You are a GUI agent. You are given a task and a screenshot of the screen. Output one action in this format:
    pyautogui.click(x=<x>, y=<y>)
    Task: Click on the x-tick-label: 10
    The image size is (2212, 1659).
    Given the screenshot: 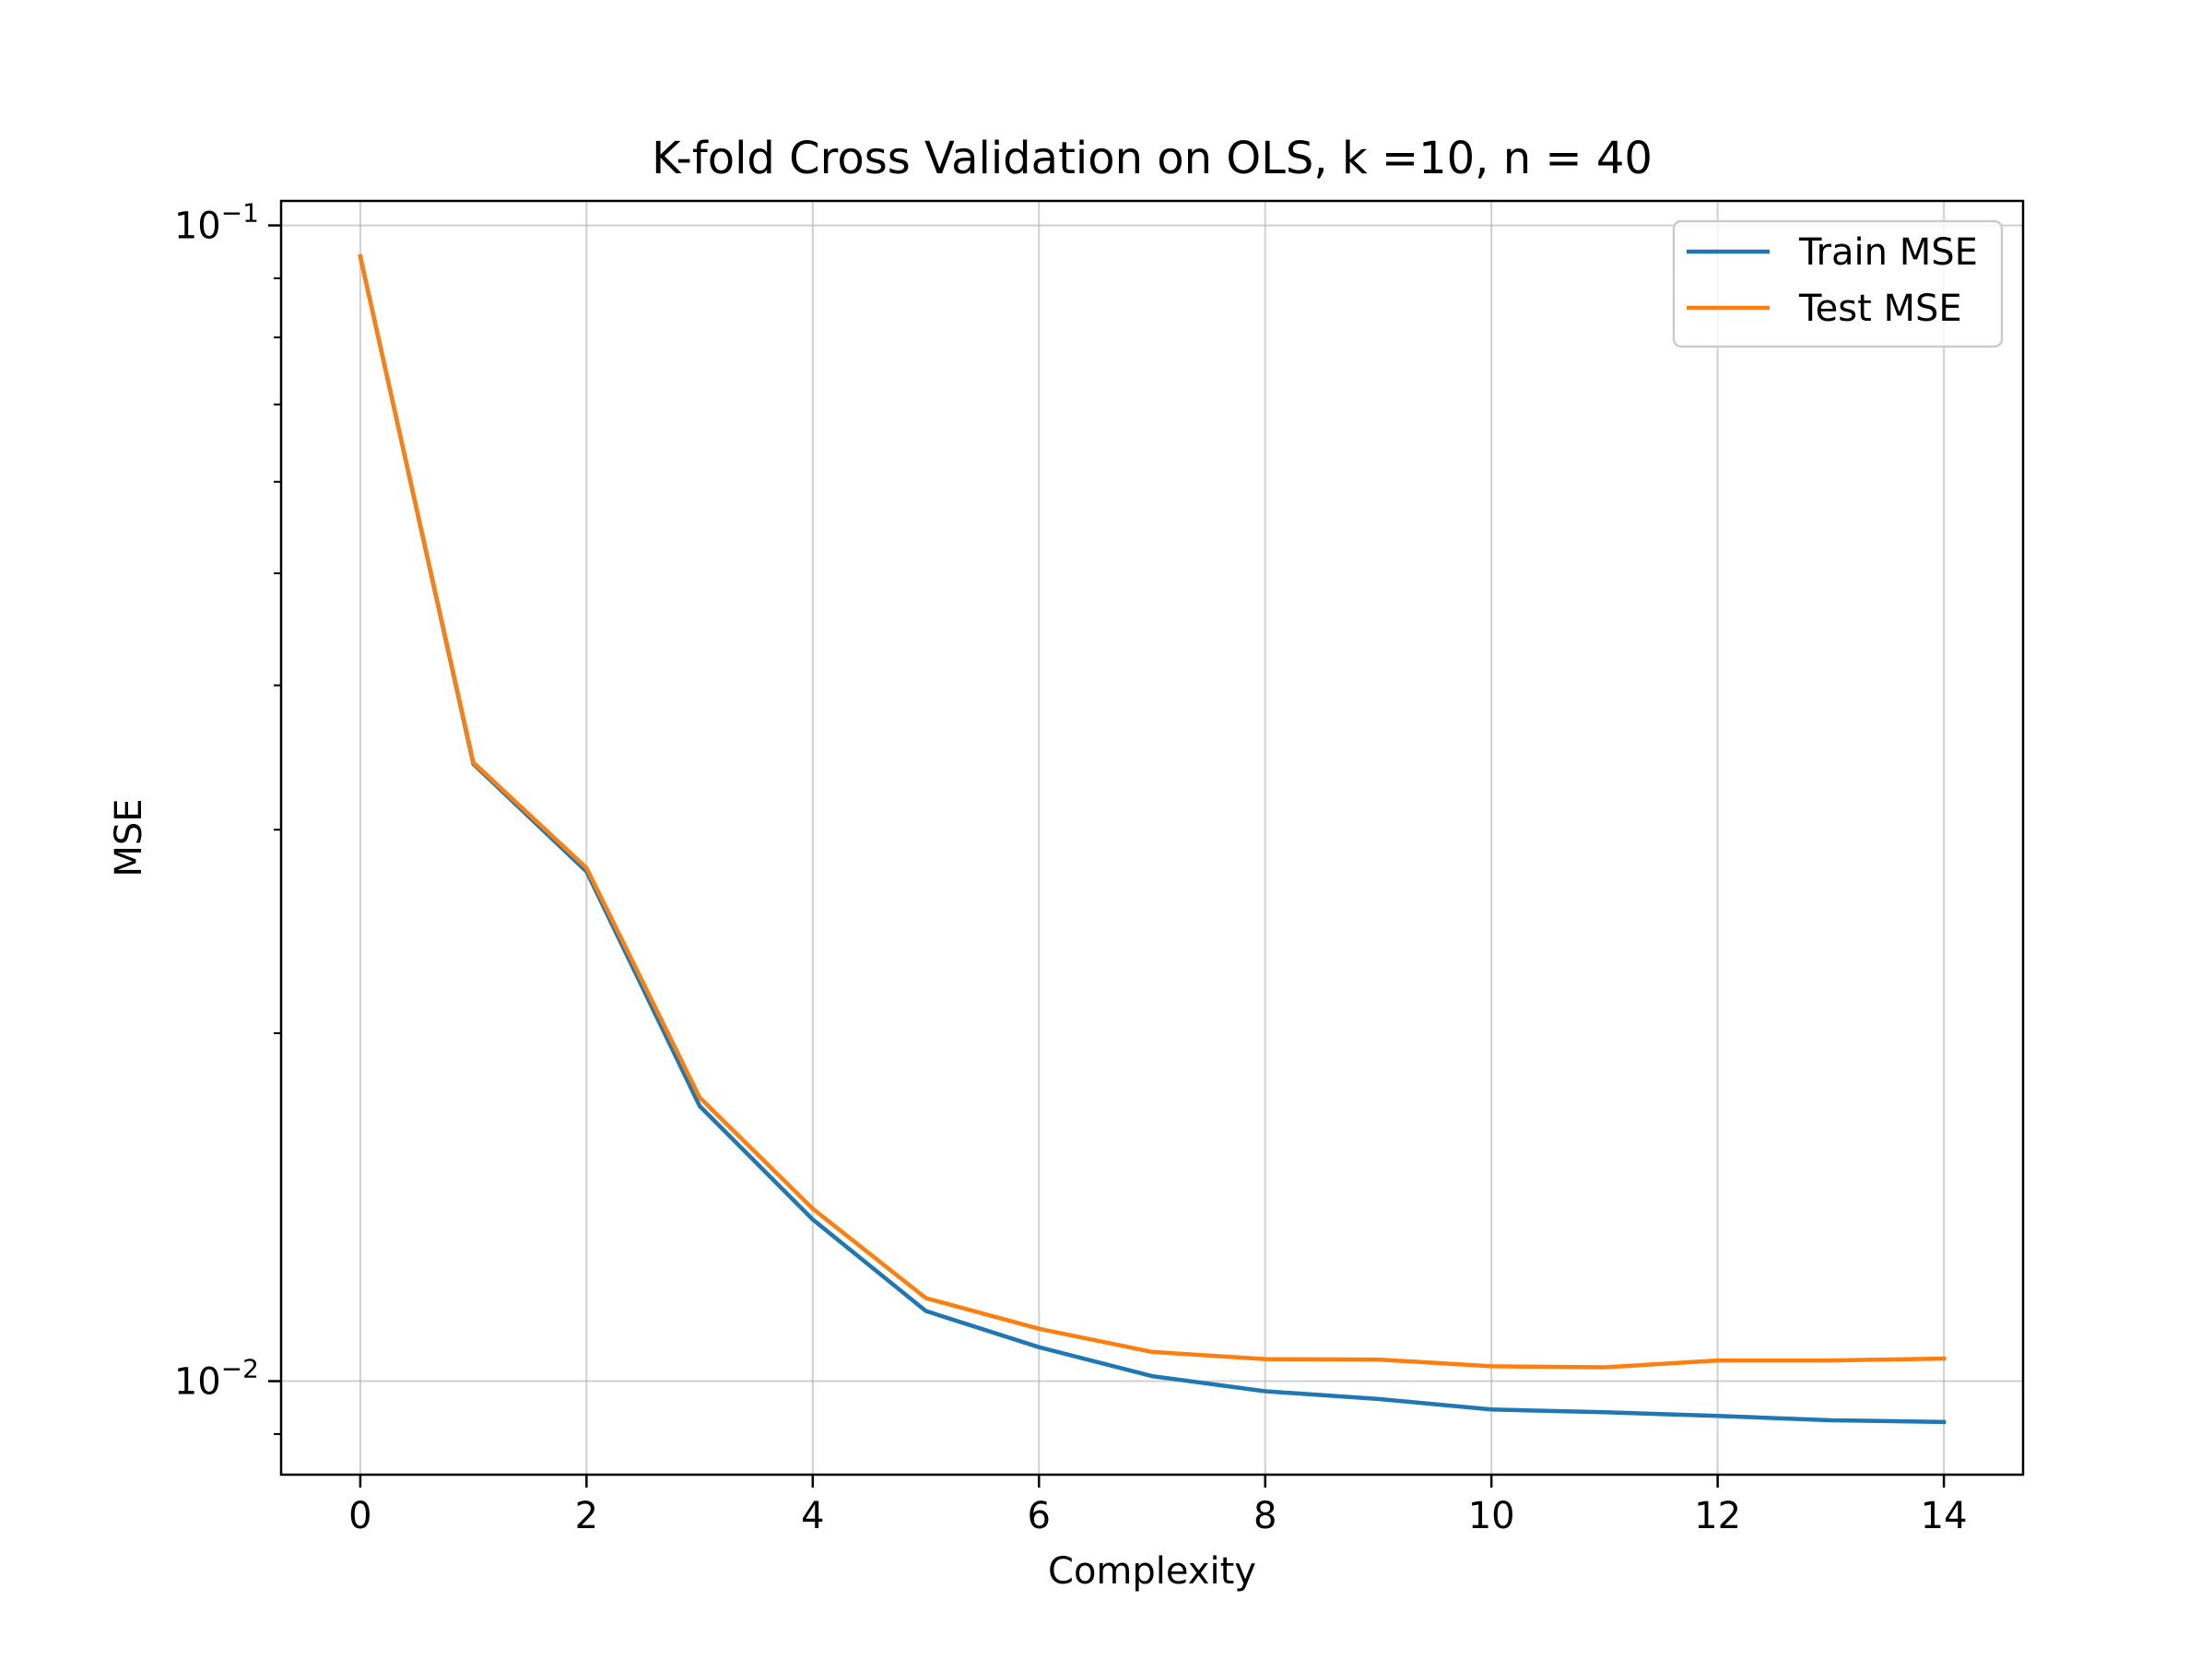 What is the action you would take?
    pyautogui.click(x=1491, y=1516)
    